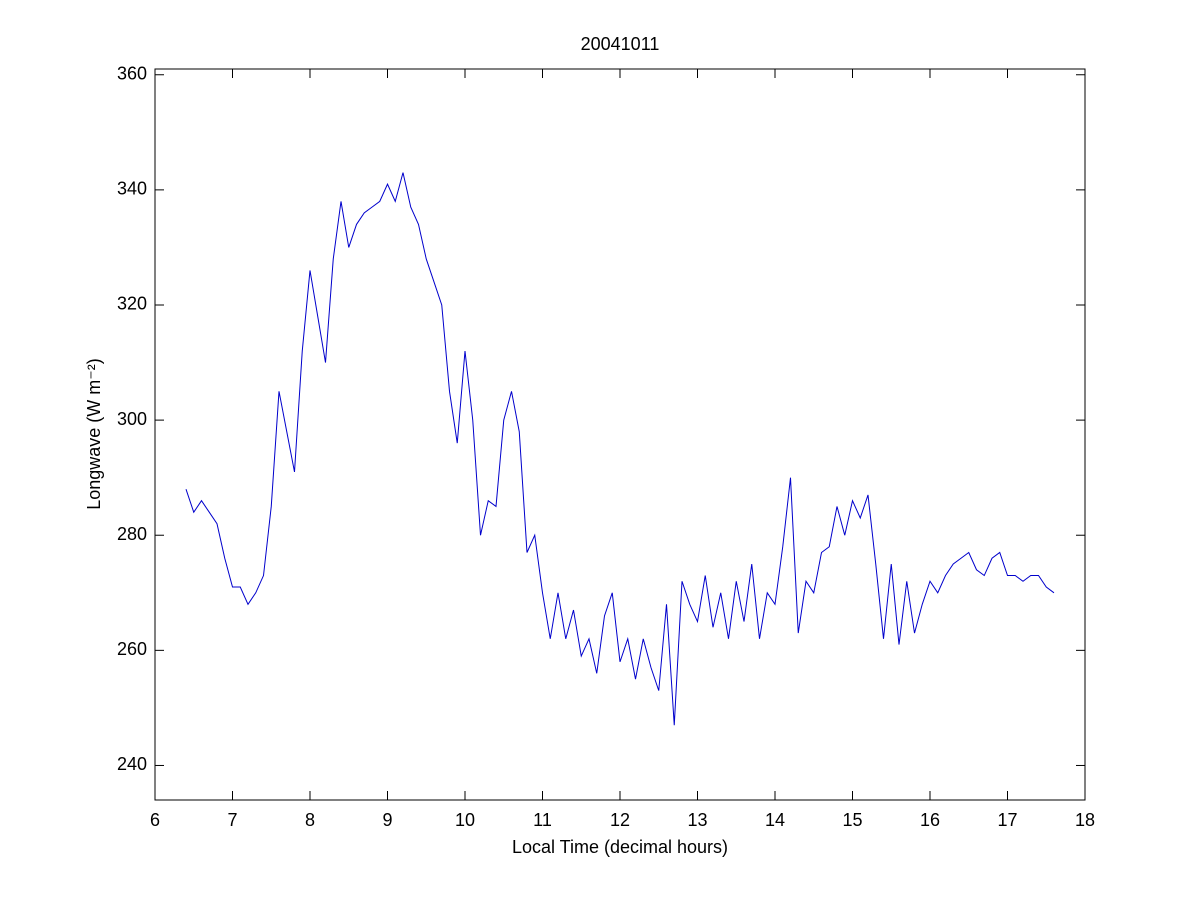 This screenshot has height=900, width=1200. I want to click on x-axis-label: Local Time (decimal hours), so click(620, 847).